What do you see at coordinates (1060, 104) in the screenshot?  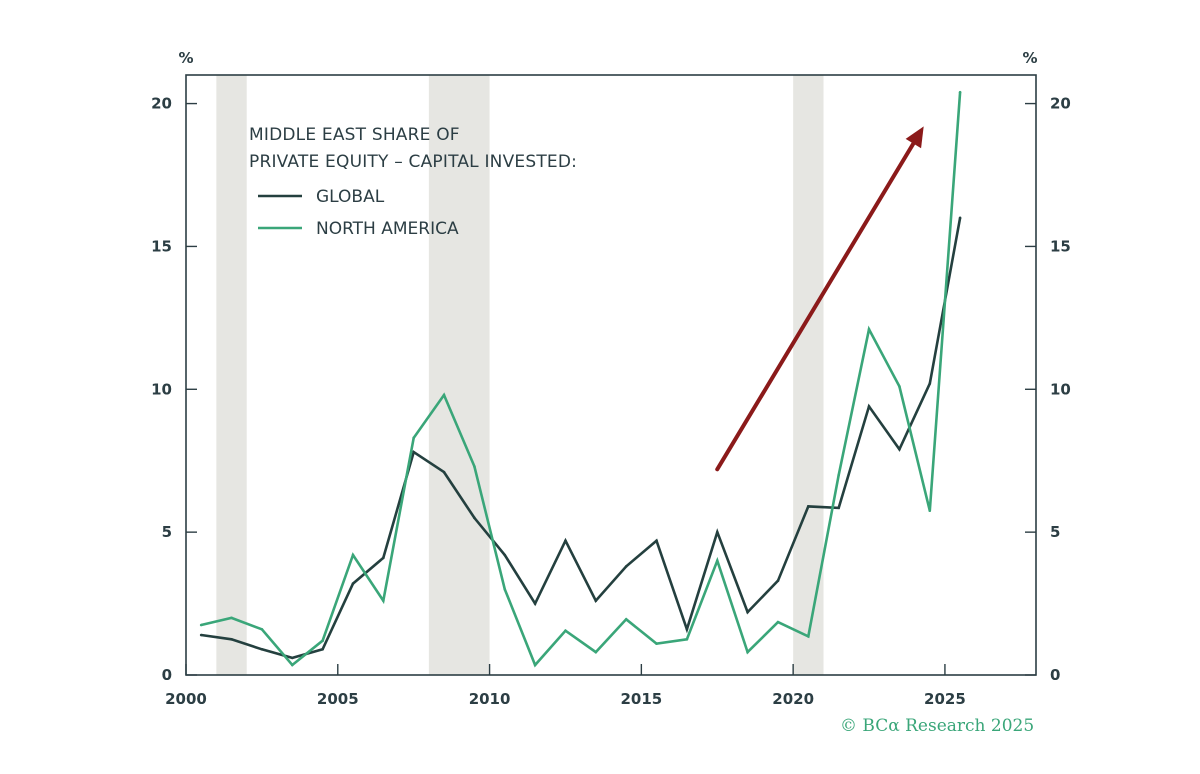 I see `y-tick-label-right-20: 20` at bounding box center [1060, 104].